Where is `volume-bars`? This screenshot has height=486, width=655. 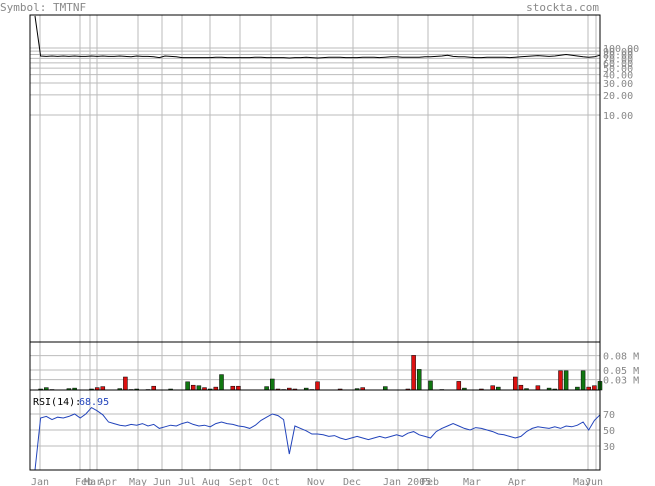
volume-bars is located at coordinates (320, 373).